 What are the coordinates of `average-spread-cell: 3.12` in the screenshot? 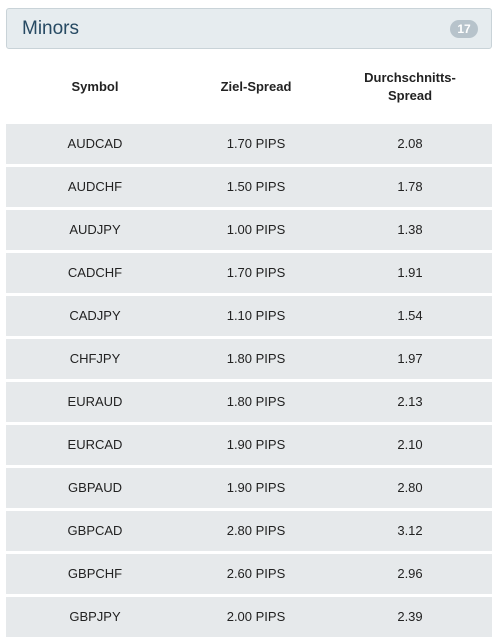 It's located at (410, 530).